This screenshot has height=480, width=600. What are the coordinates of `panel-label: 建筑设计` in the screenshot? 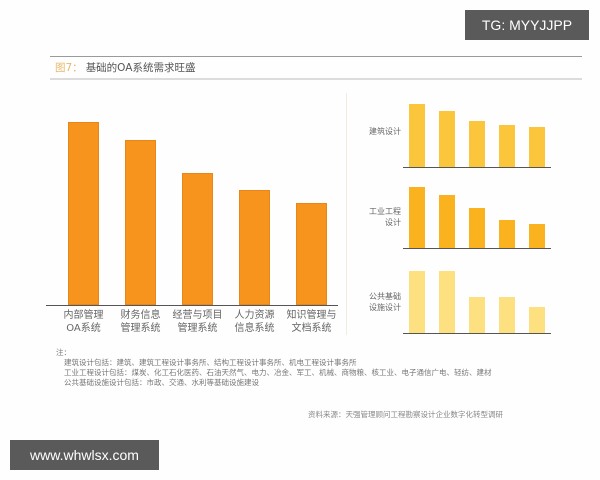 It's located at (373, 131).